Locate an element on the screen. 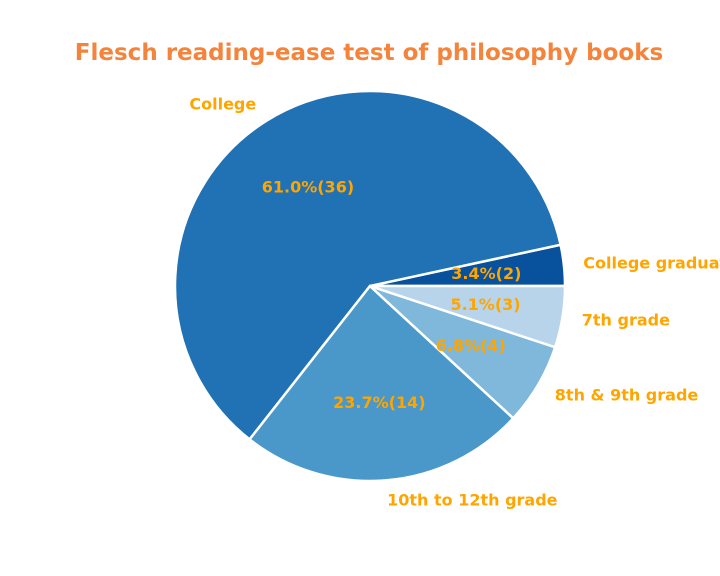 This screenshot has height=576, width=720. slice-label-8th-9th-grade: 8th & 9th grade is located at coordinates (627, 394).